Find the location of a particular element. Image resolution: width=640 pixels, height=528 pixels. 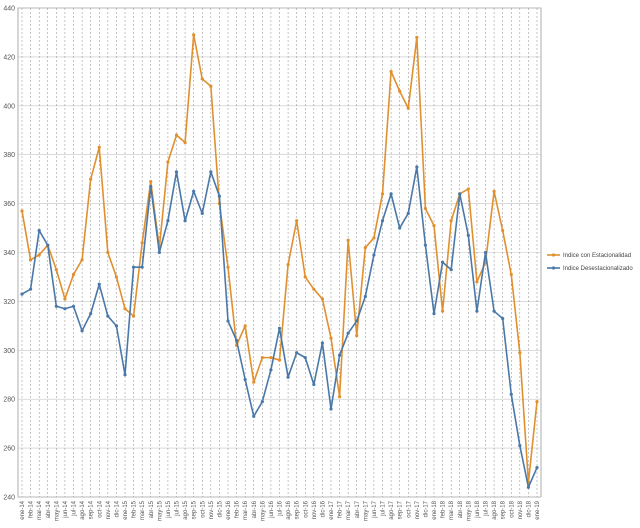

x-tick-label: oct-14 is located at coordinates (100, 508).